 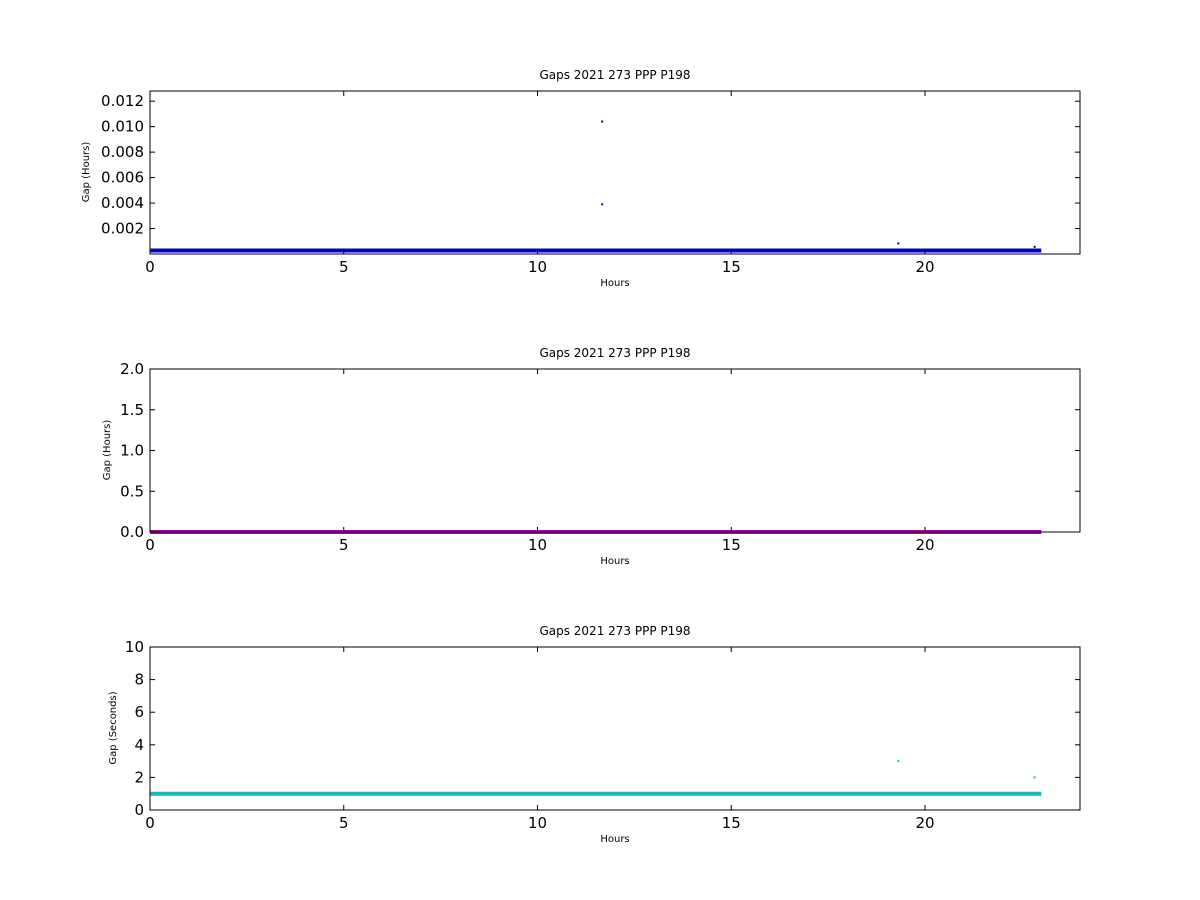 What do you see at coordinates (139, 712) in the screenshot?
I see `y-tick-label: 6` at bounding box center [139, 712].